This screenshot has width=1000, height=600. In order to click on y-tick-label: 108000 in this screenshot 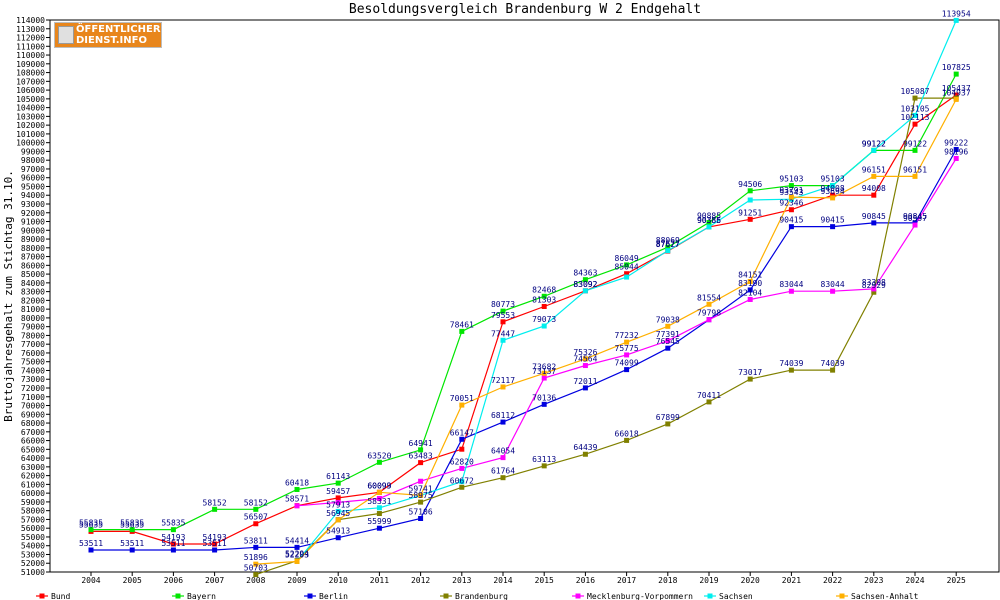, I will do `click(30, 73)`.